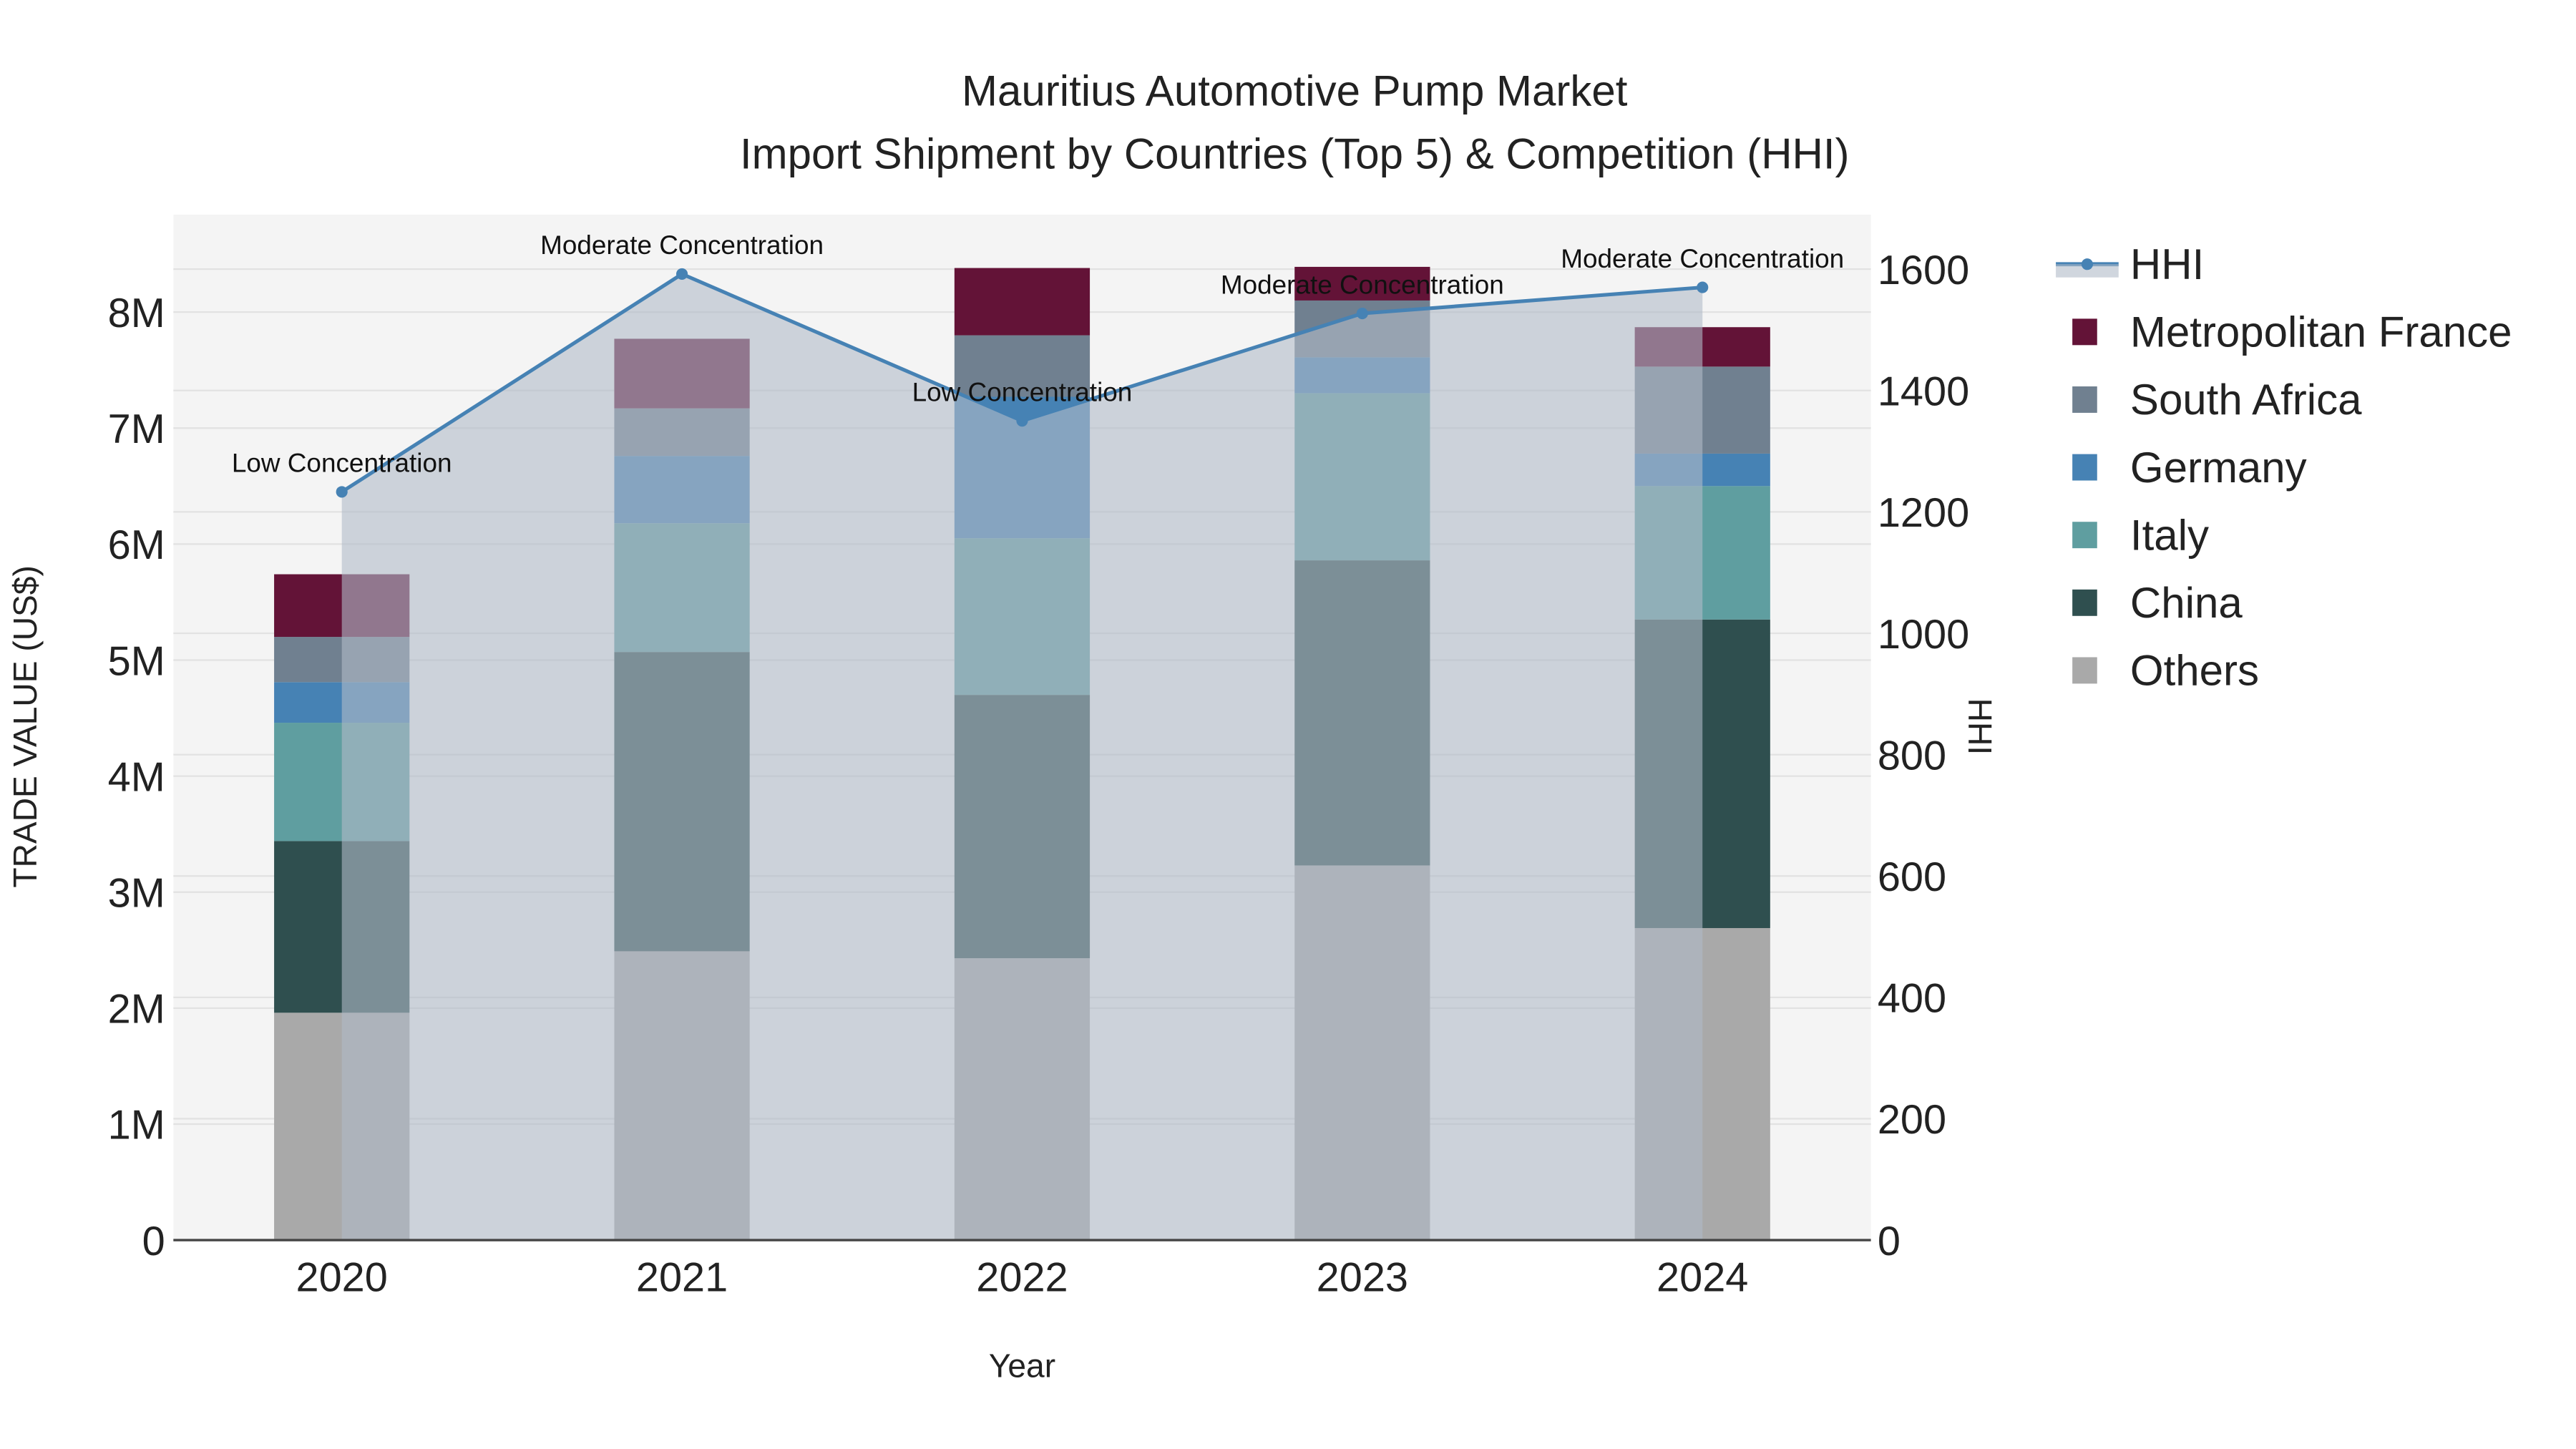  I want to click on y-tick-label: 2M, so click(136, 1010).